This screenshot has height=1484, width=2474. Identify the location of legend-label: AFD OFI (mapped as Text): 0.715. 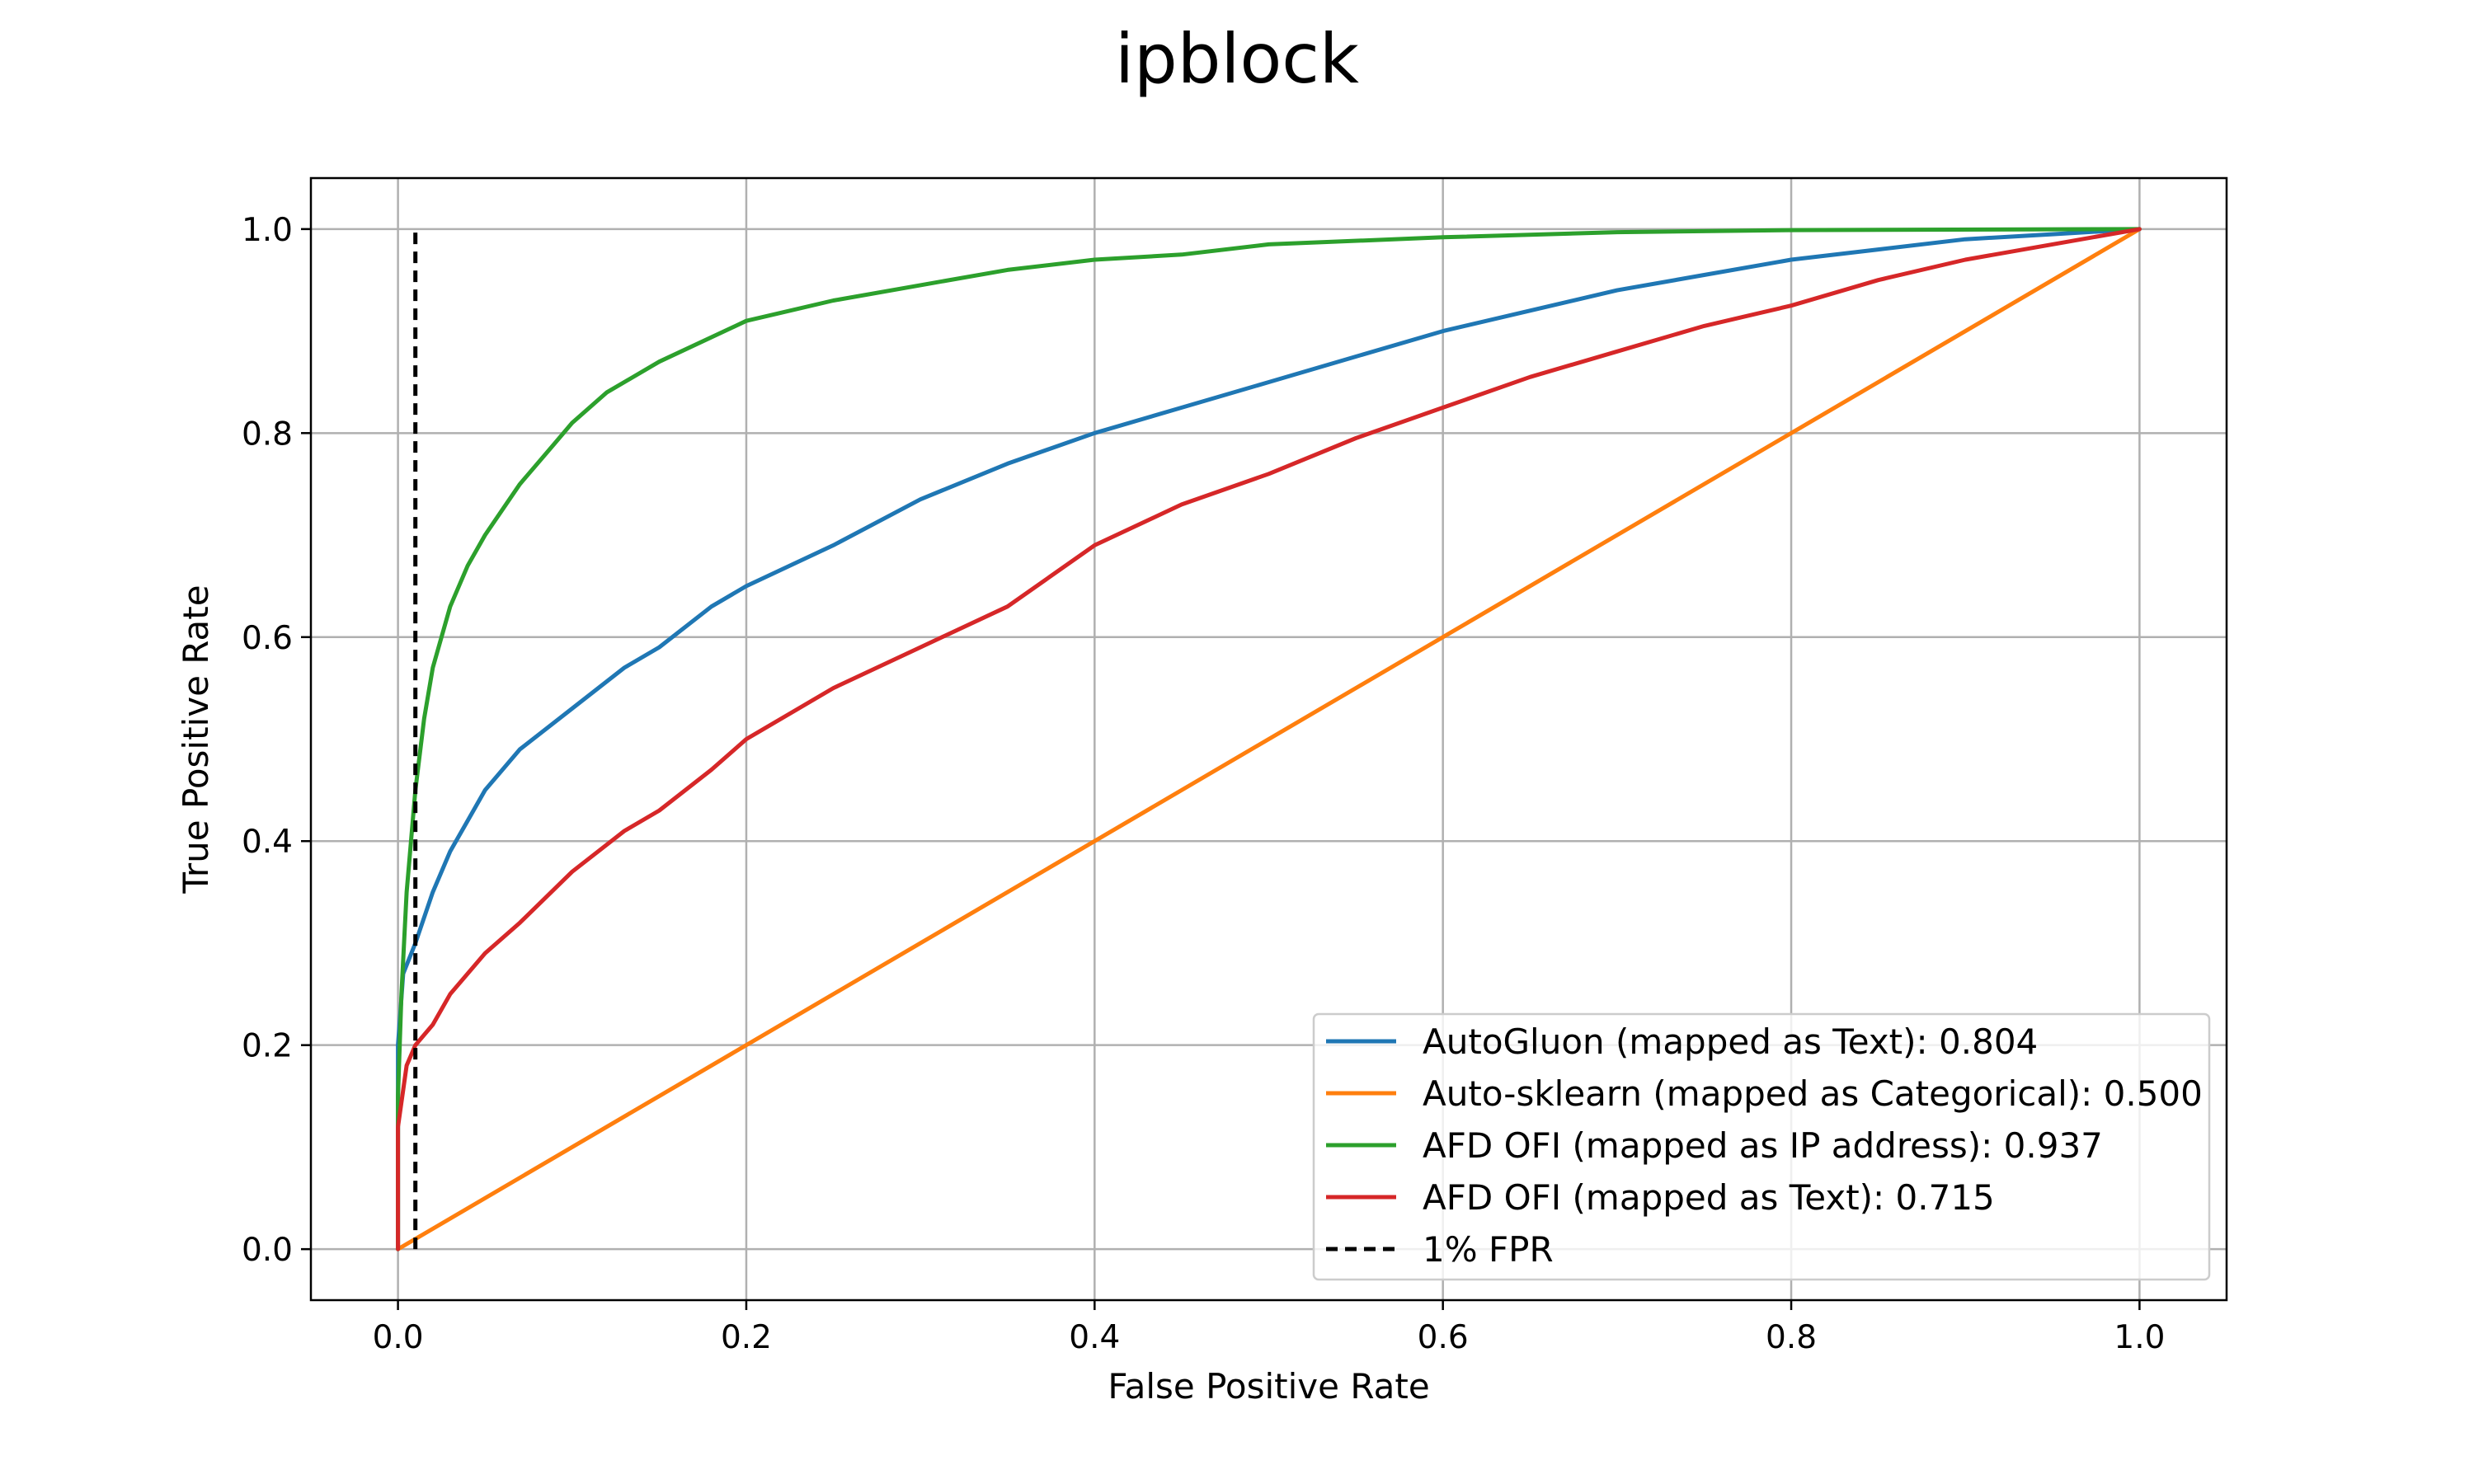
(1709, 1197).